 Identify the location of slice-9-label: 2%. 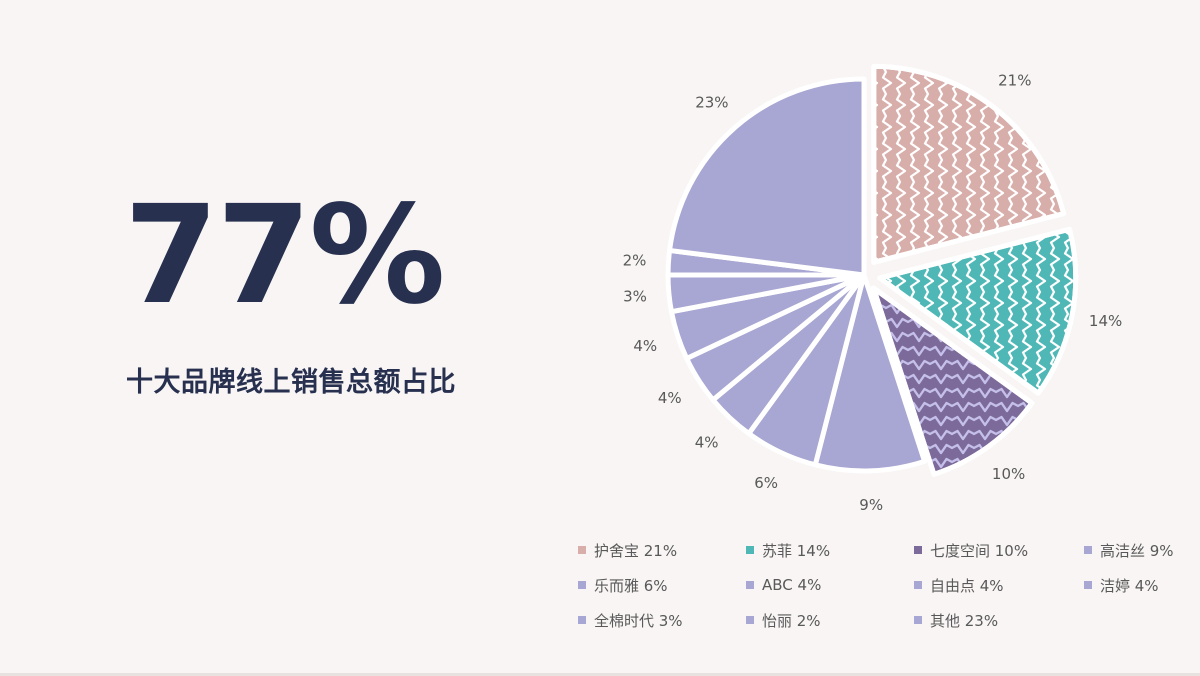
(635, 261).